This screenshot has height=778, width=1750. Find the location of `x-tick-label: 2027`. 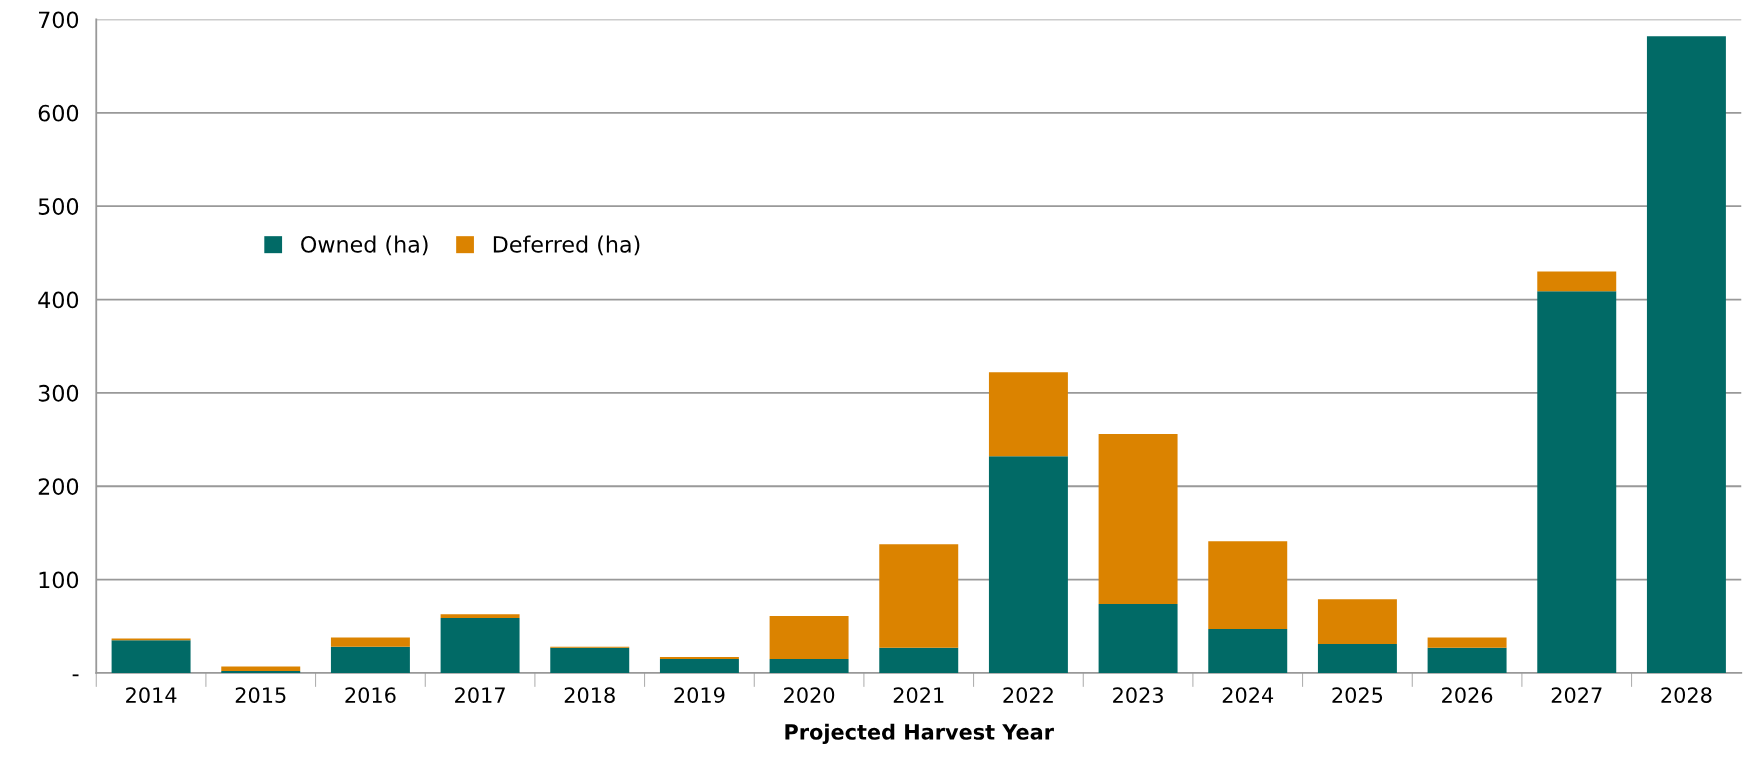

x-tick-label: 2027 is located at coordinates (1576, 695).